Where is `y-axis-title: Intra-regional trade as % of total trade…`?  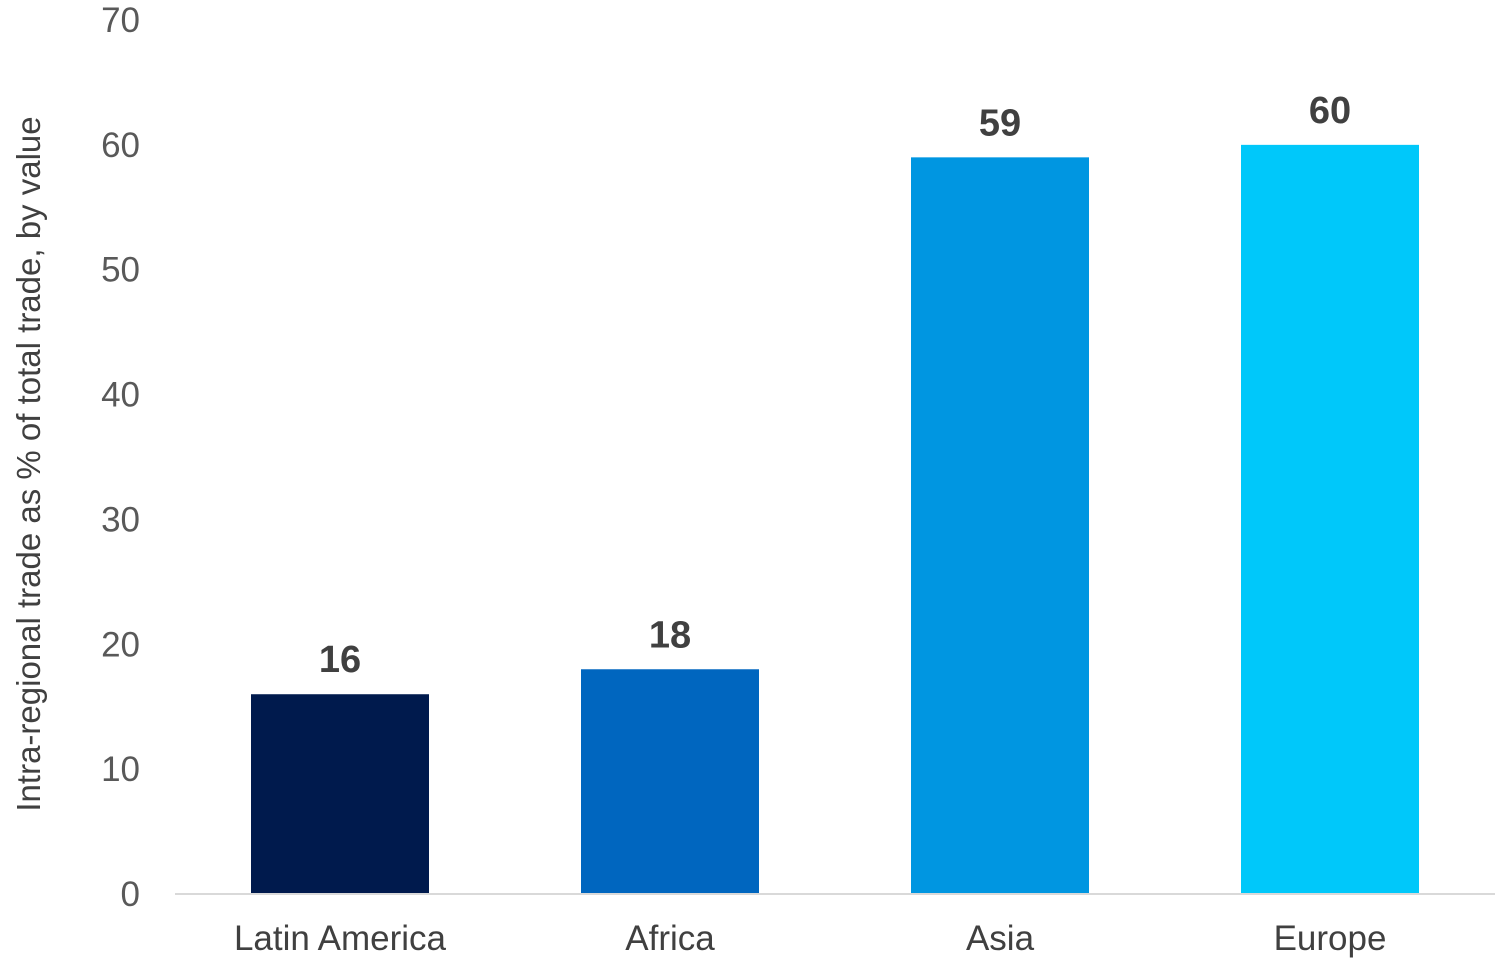 y-axis-title: Intra-regional trade as % of total trade… is located at coordinates (28, 463).